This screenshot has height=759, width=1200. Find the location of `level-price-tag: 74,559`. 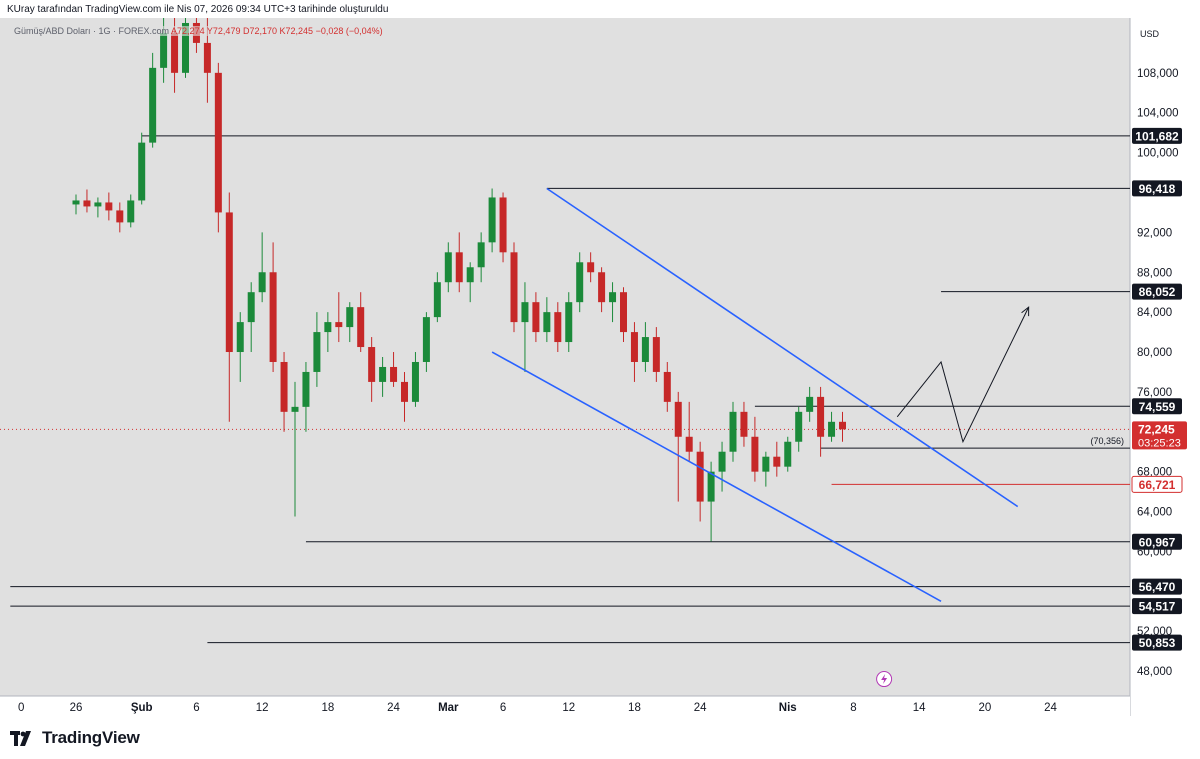

level-price-tag: 74,559 is located at coordinates (1157, 406).